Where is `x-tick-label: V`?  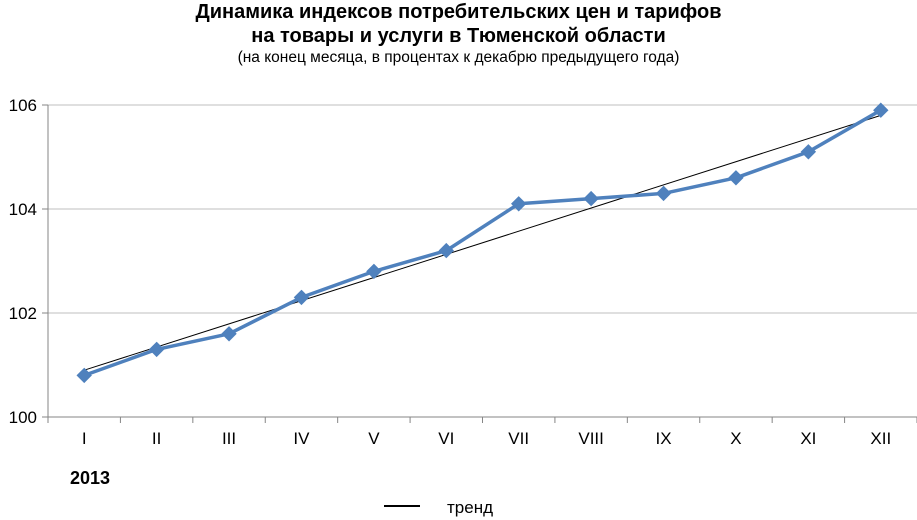
x-tick-label: V is located at coordinates (374, 438).